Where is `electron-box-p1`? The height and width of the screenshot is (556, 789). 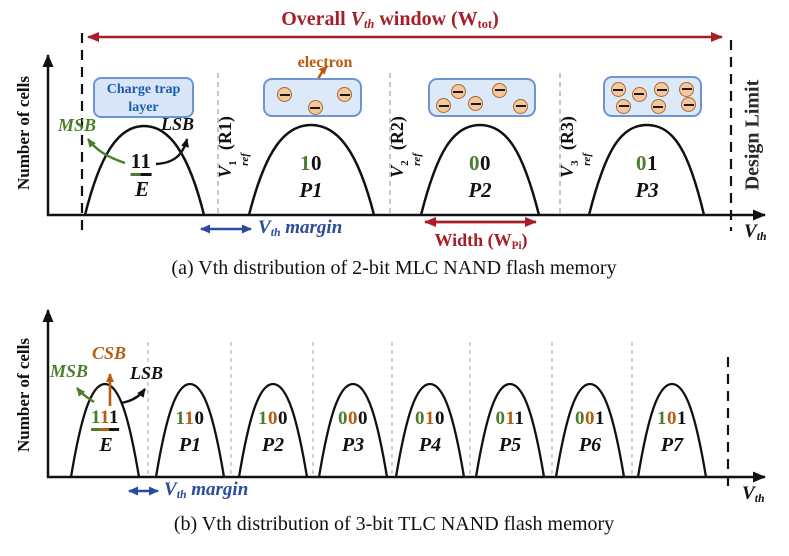 electron-box-p1 is located at coordinates (312, 97).